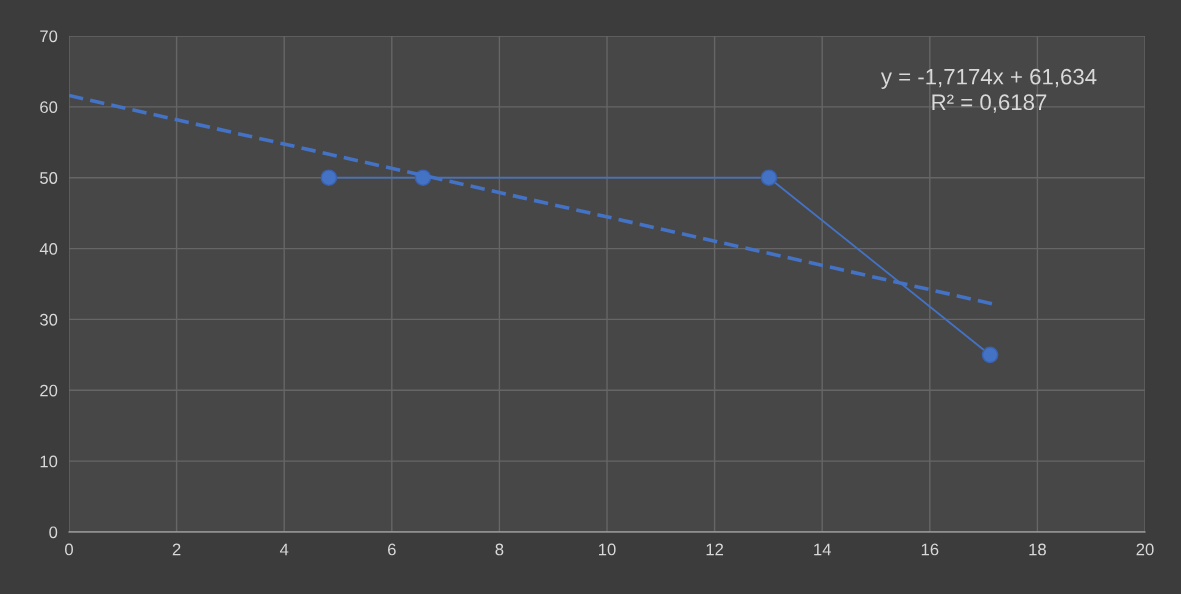  Describe the element at coordinates (176, 549) in the screenshot. I see `x-tick-label: 2` at that location.